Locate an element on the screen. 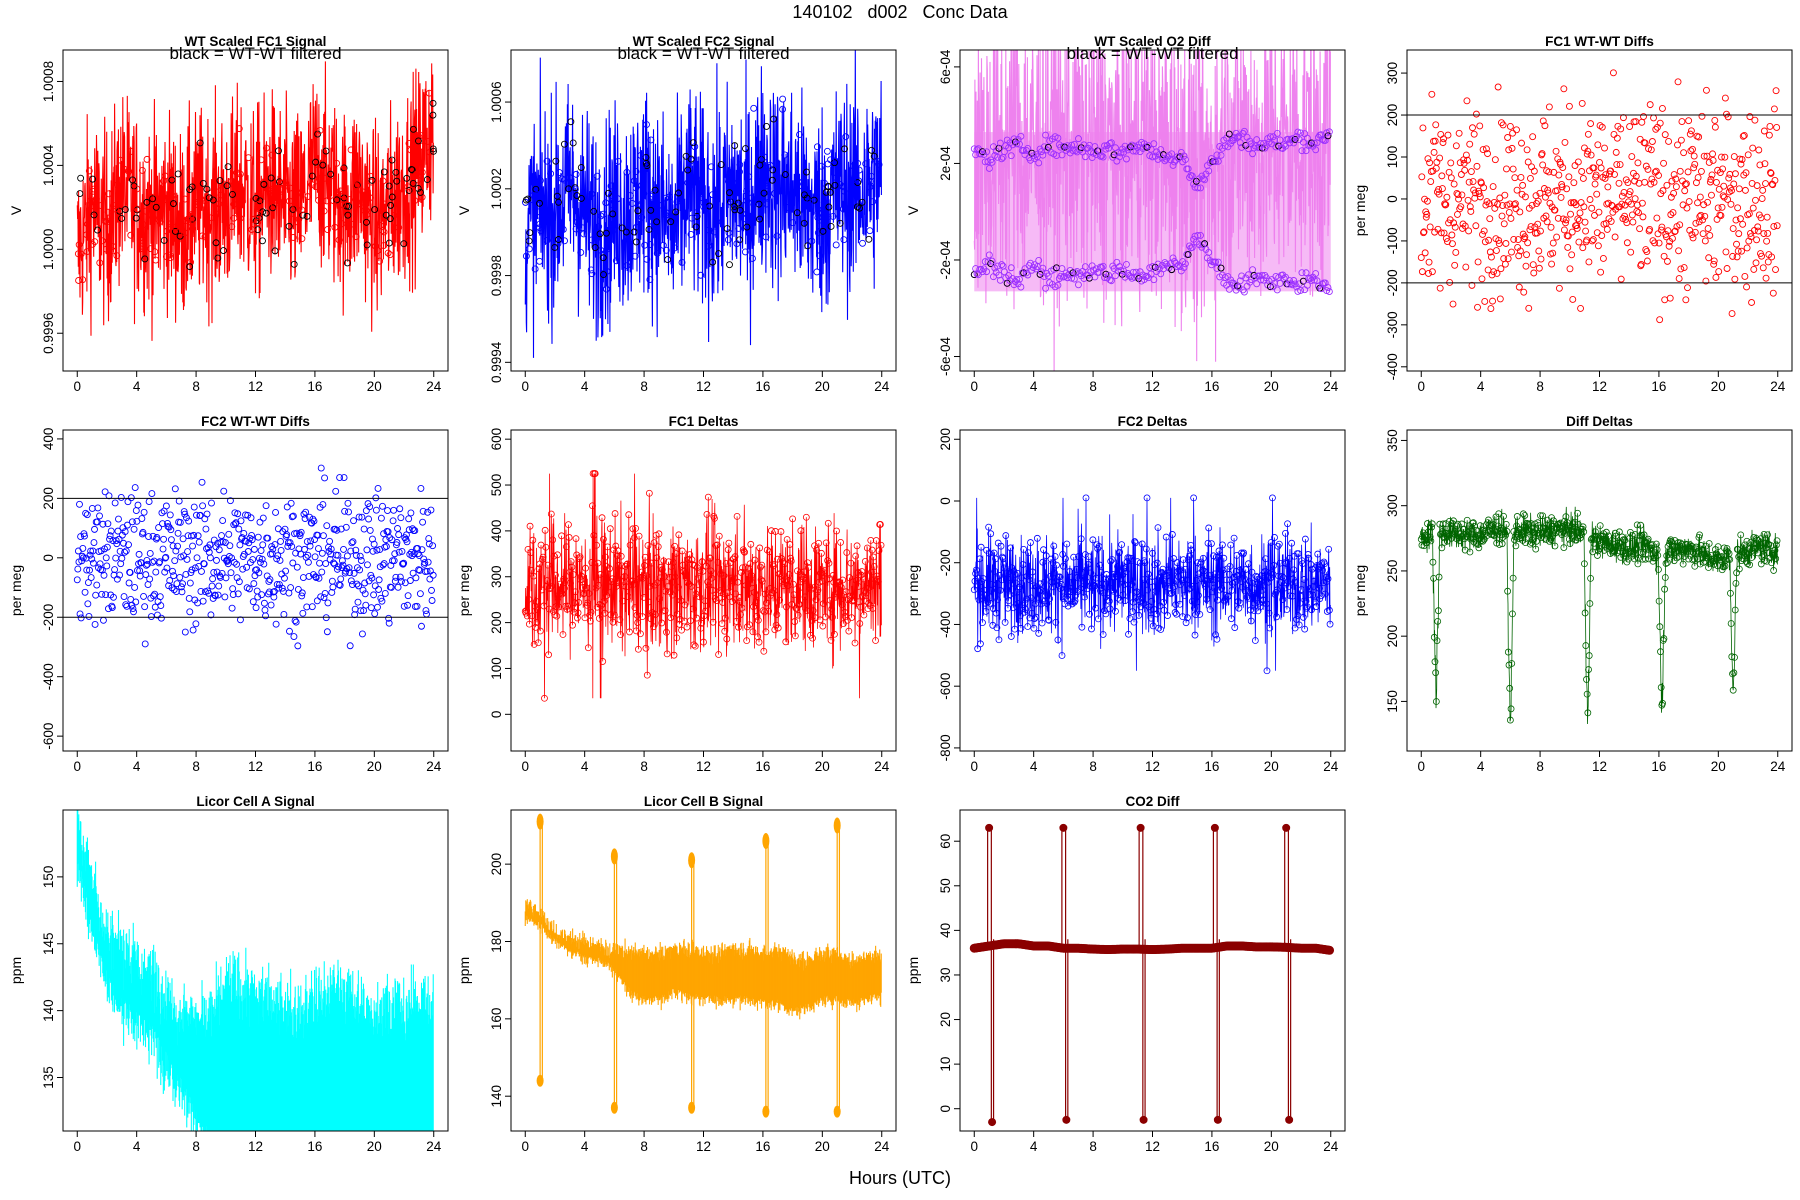  figure-title: 140102 d002 Conc Data is located at coordinates (900, 12).